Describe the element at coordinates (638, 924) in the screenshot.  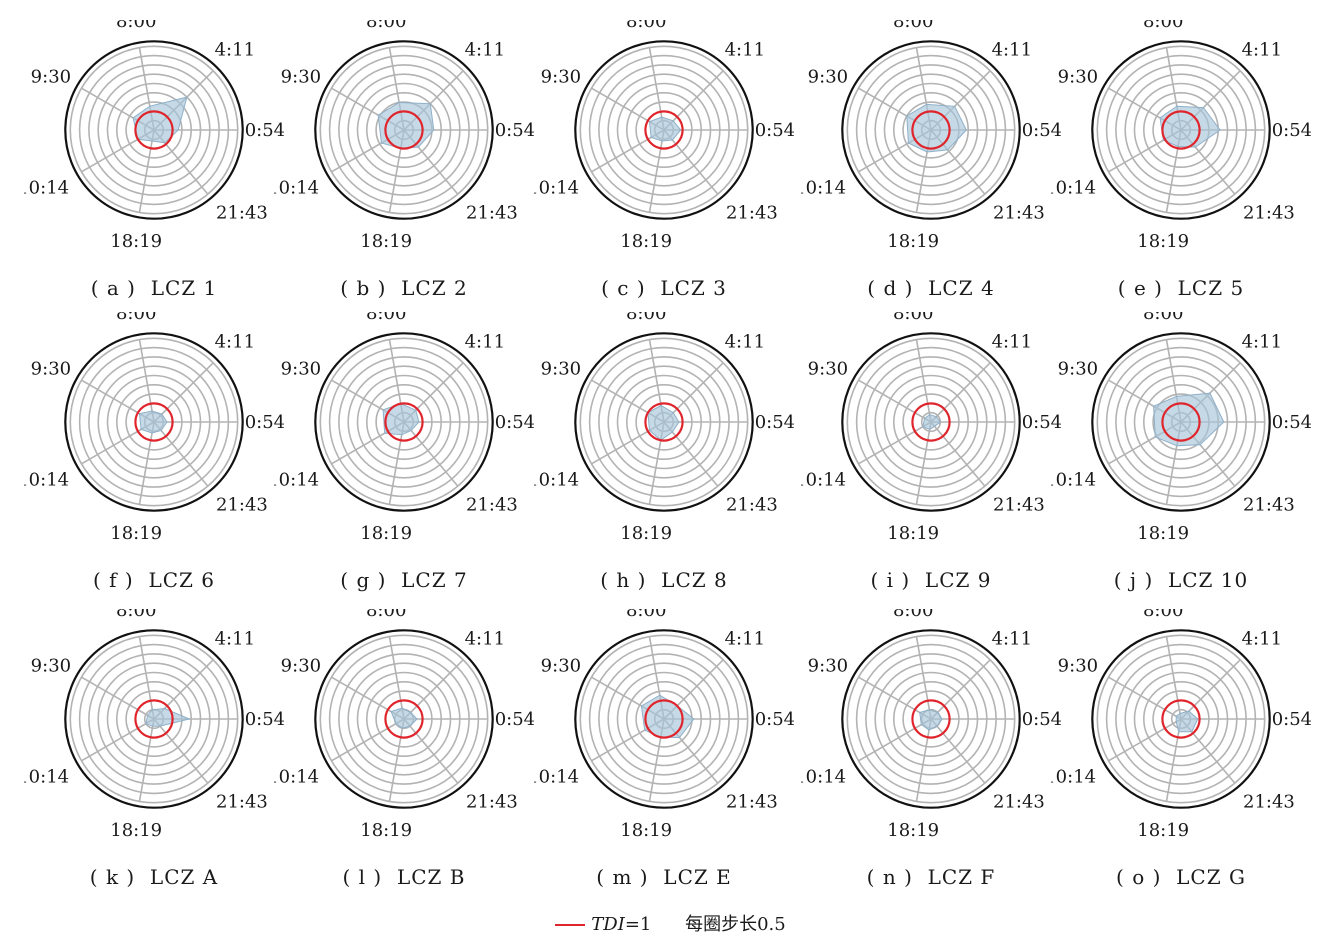
I see `legend-tdi-value: =1` at that location.